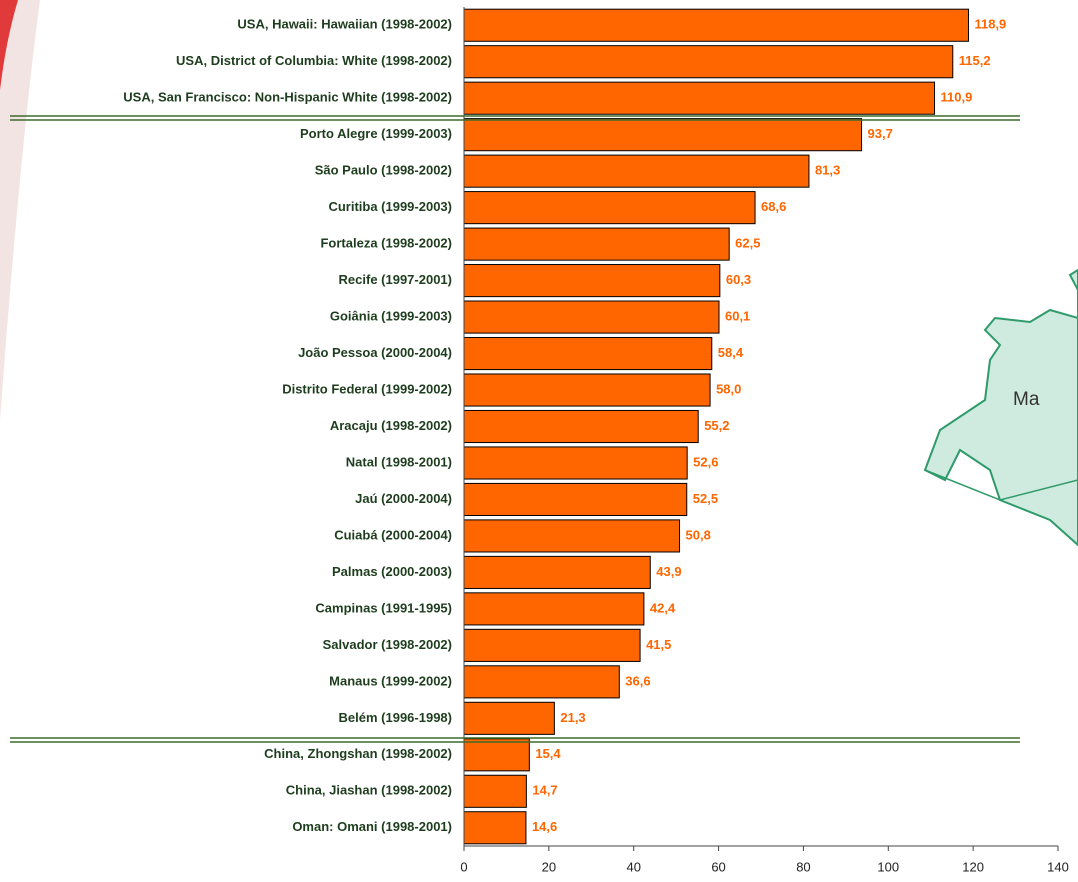 This screenshot has height=882, width=1078. I want to click on map-border, so click(1001, 485).